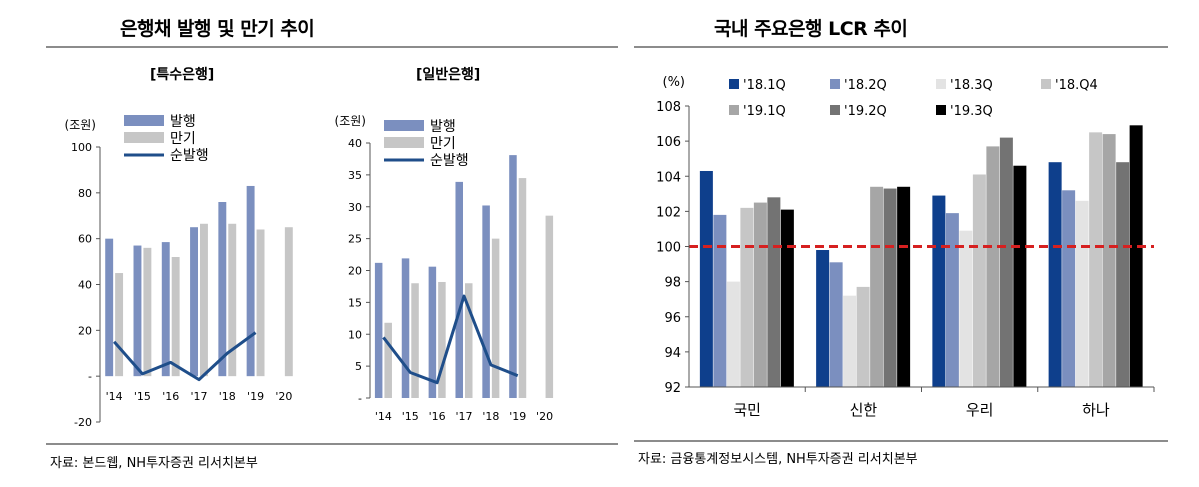 The height and width of the screenshot is (487, 1199). Describe the element at coordinates (778, 459) in the screenshot. I see `right-source-note: 자료: 금융통계정보시스템, NH투자증권 리서치본부` at that location.